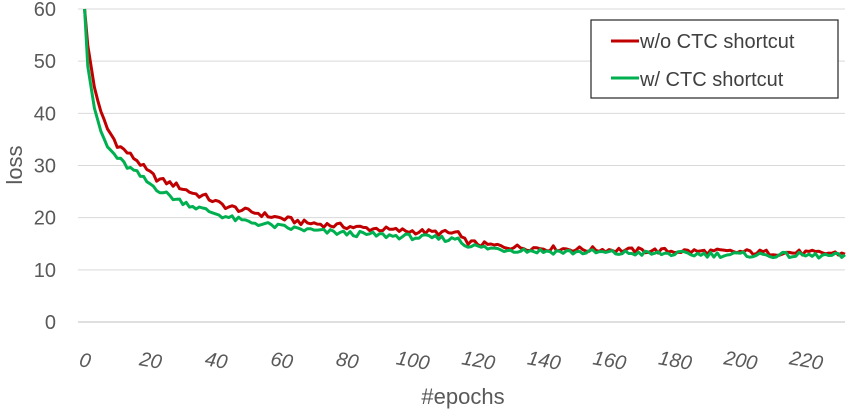 The width and height of the screenshot is (847, 416). Describe the element at coordinates (45, 10) in the screenshot. I see `y-tick-label: 60` at that location.